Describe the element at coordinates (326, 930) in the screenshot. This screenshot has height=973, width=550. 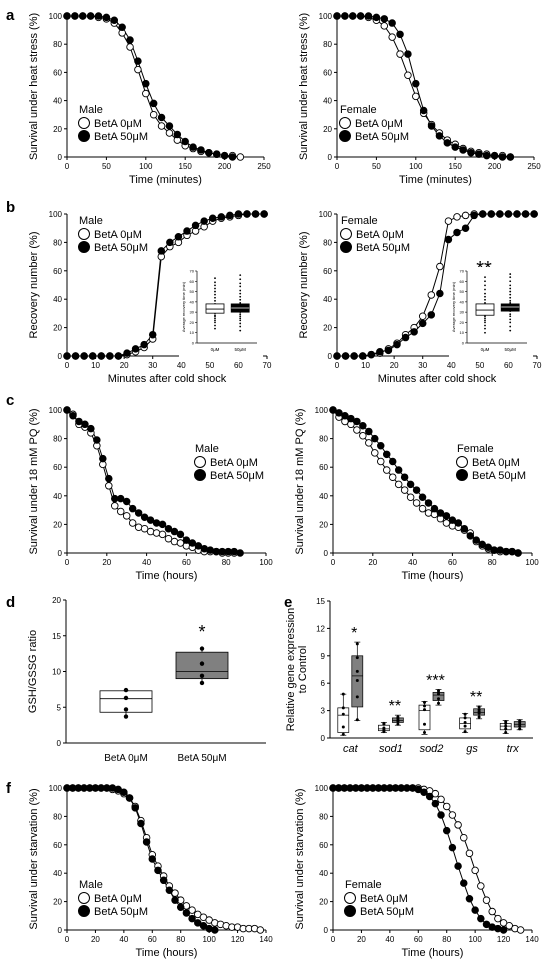
I see `y-tick-label: 0` at that location.